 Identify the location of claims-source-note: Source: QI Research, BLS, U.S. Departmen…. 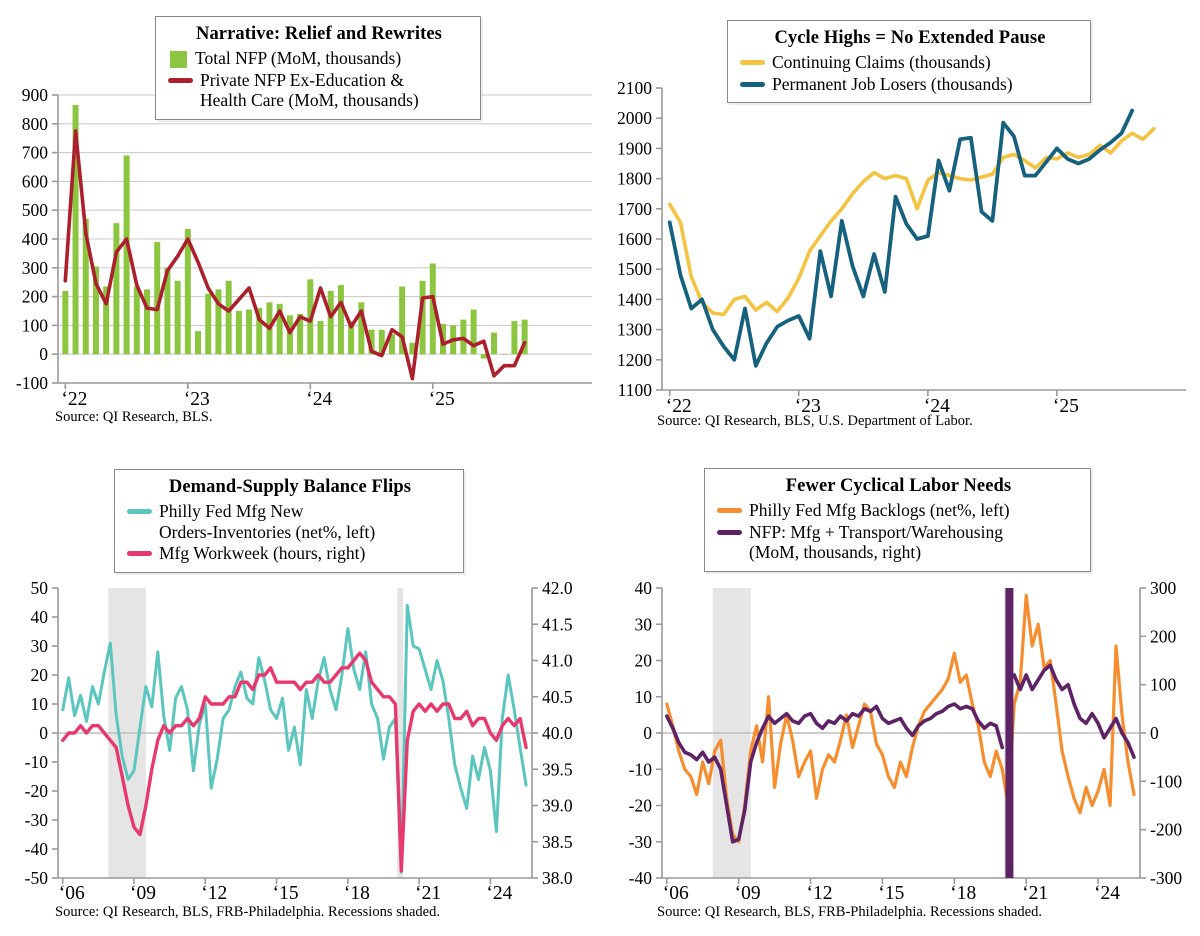
(815, 421).